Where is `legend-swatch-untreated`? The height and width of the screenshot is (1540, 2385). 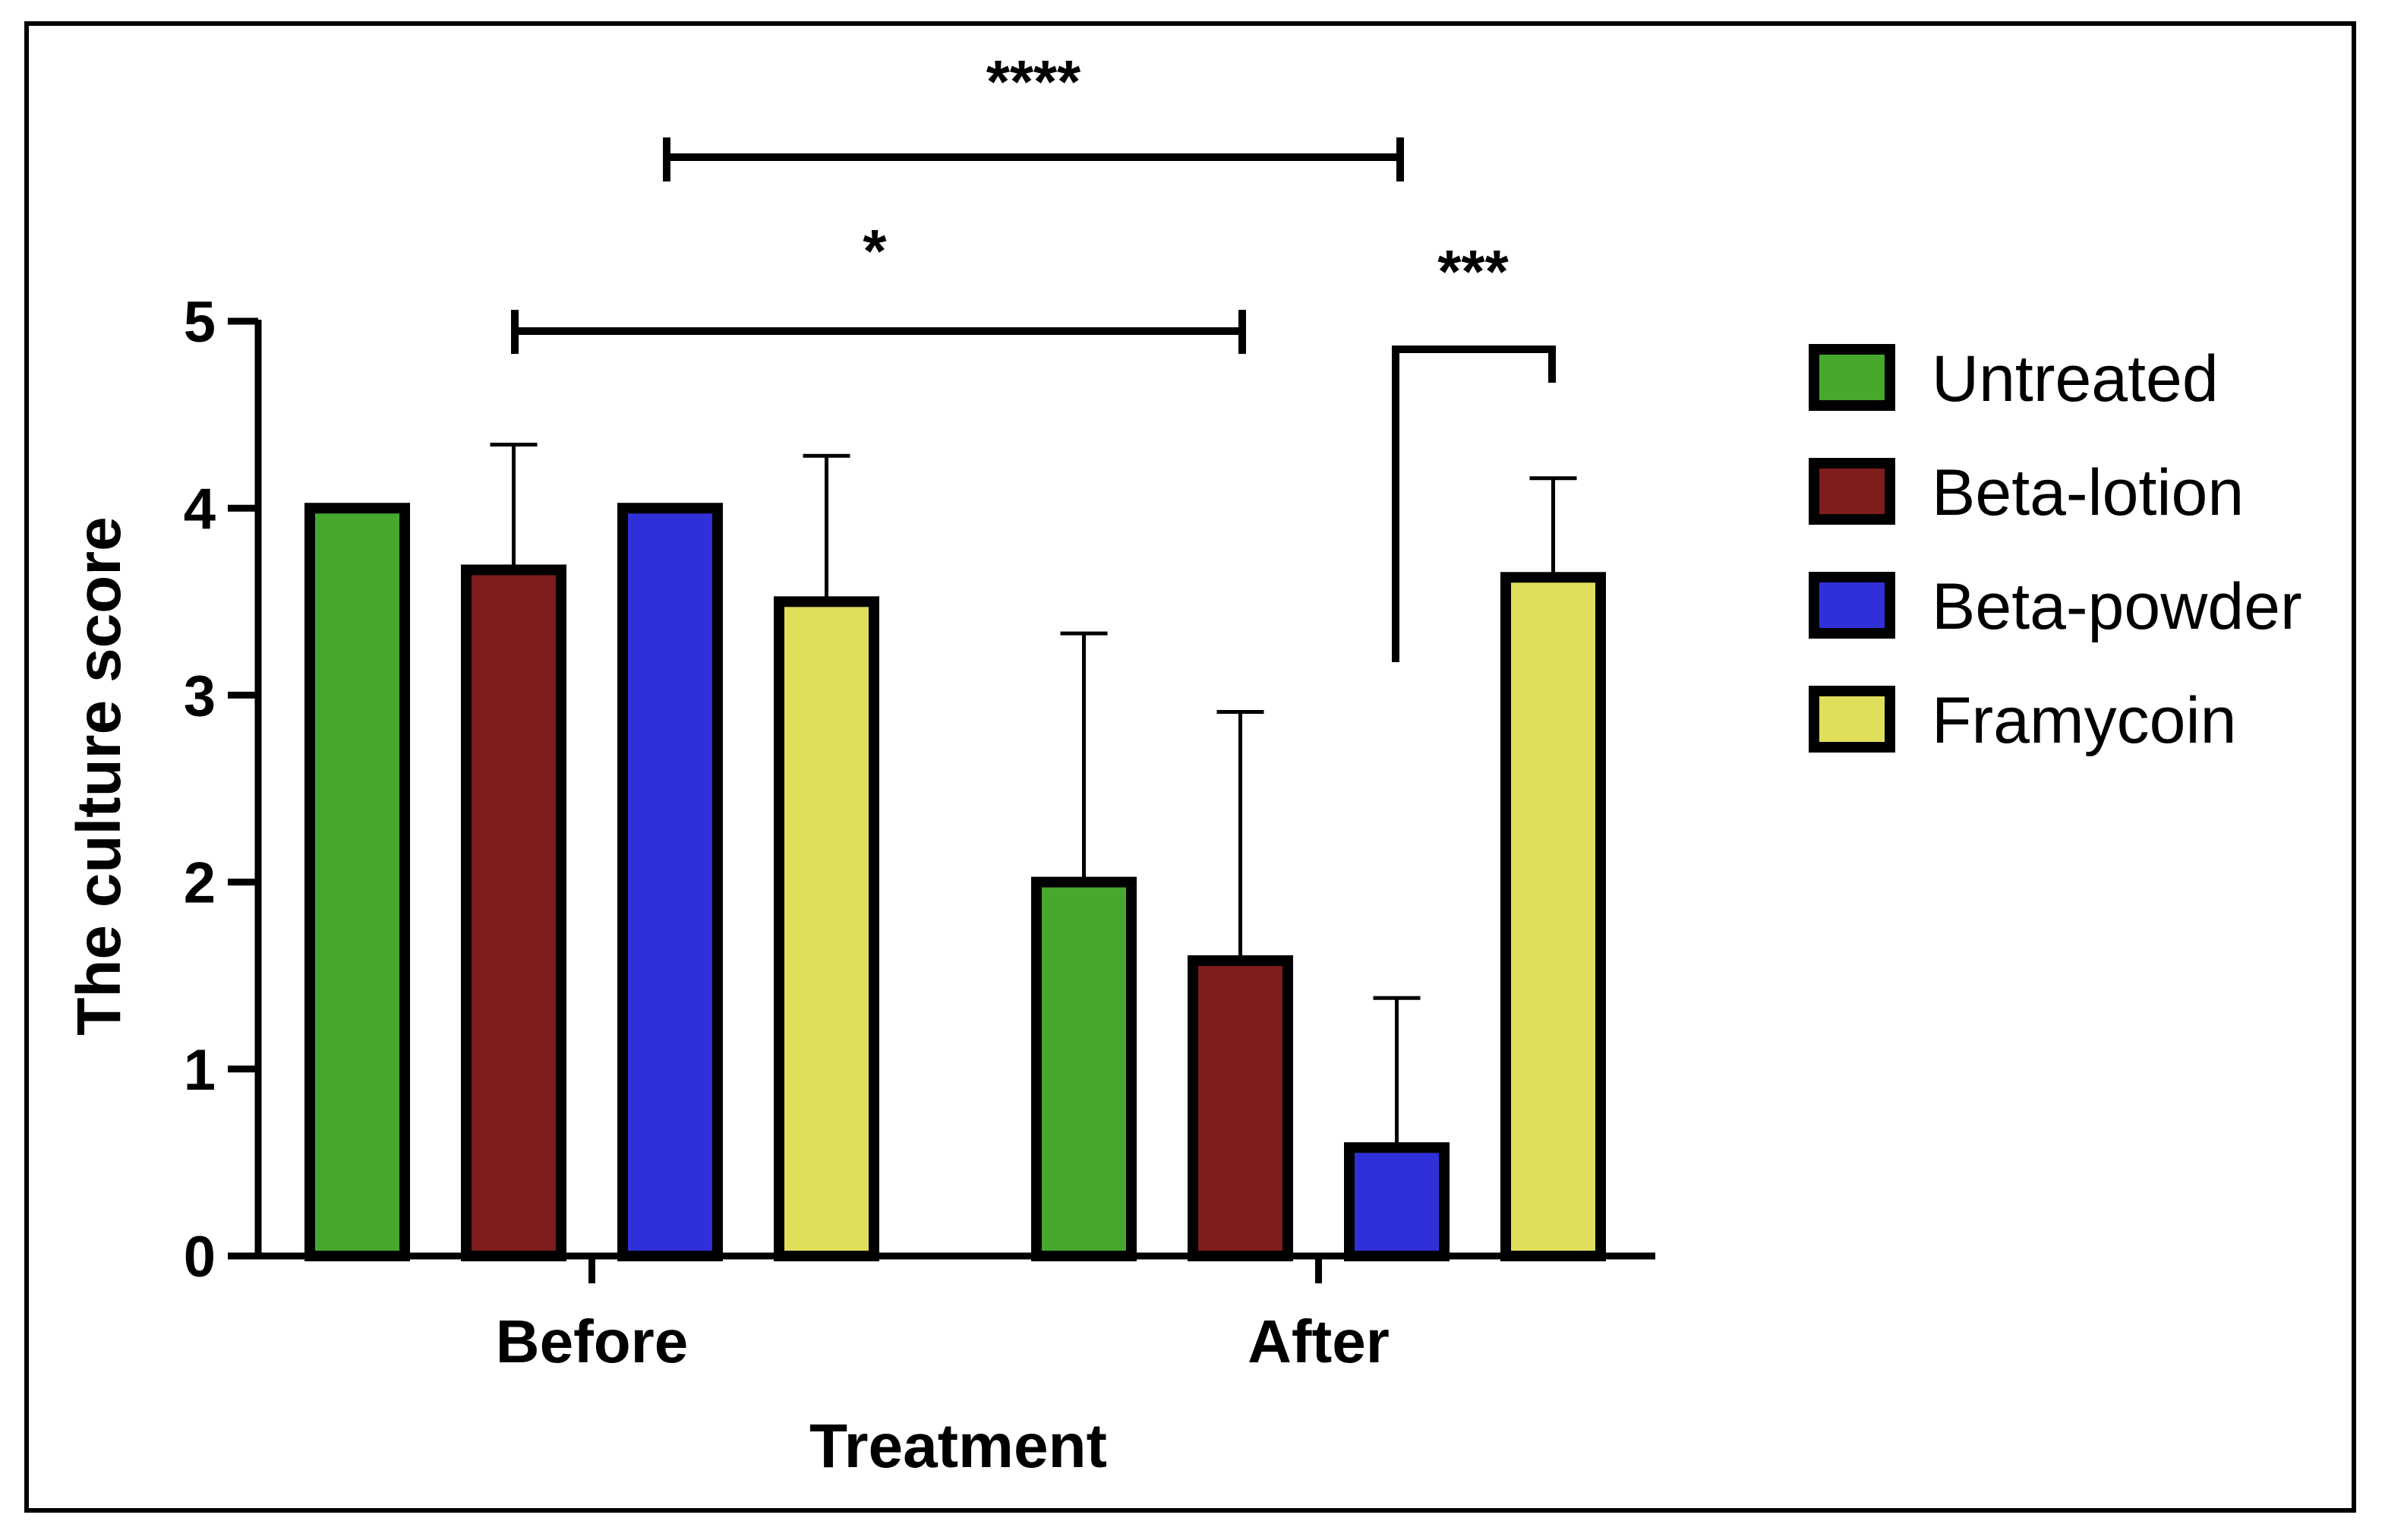 legend-swatch-untreated is located at coordinates (1852, 377).